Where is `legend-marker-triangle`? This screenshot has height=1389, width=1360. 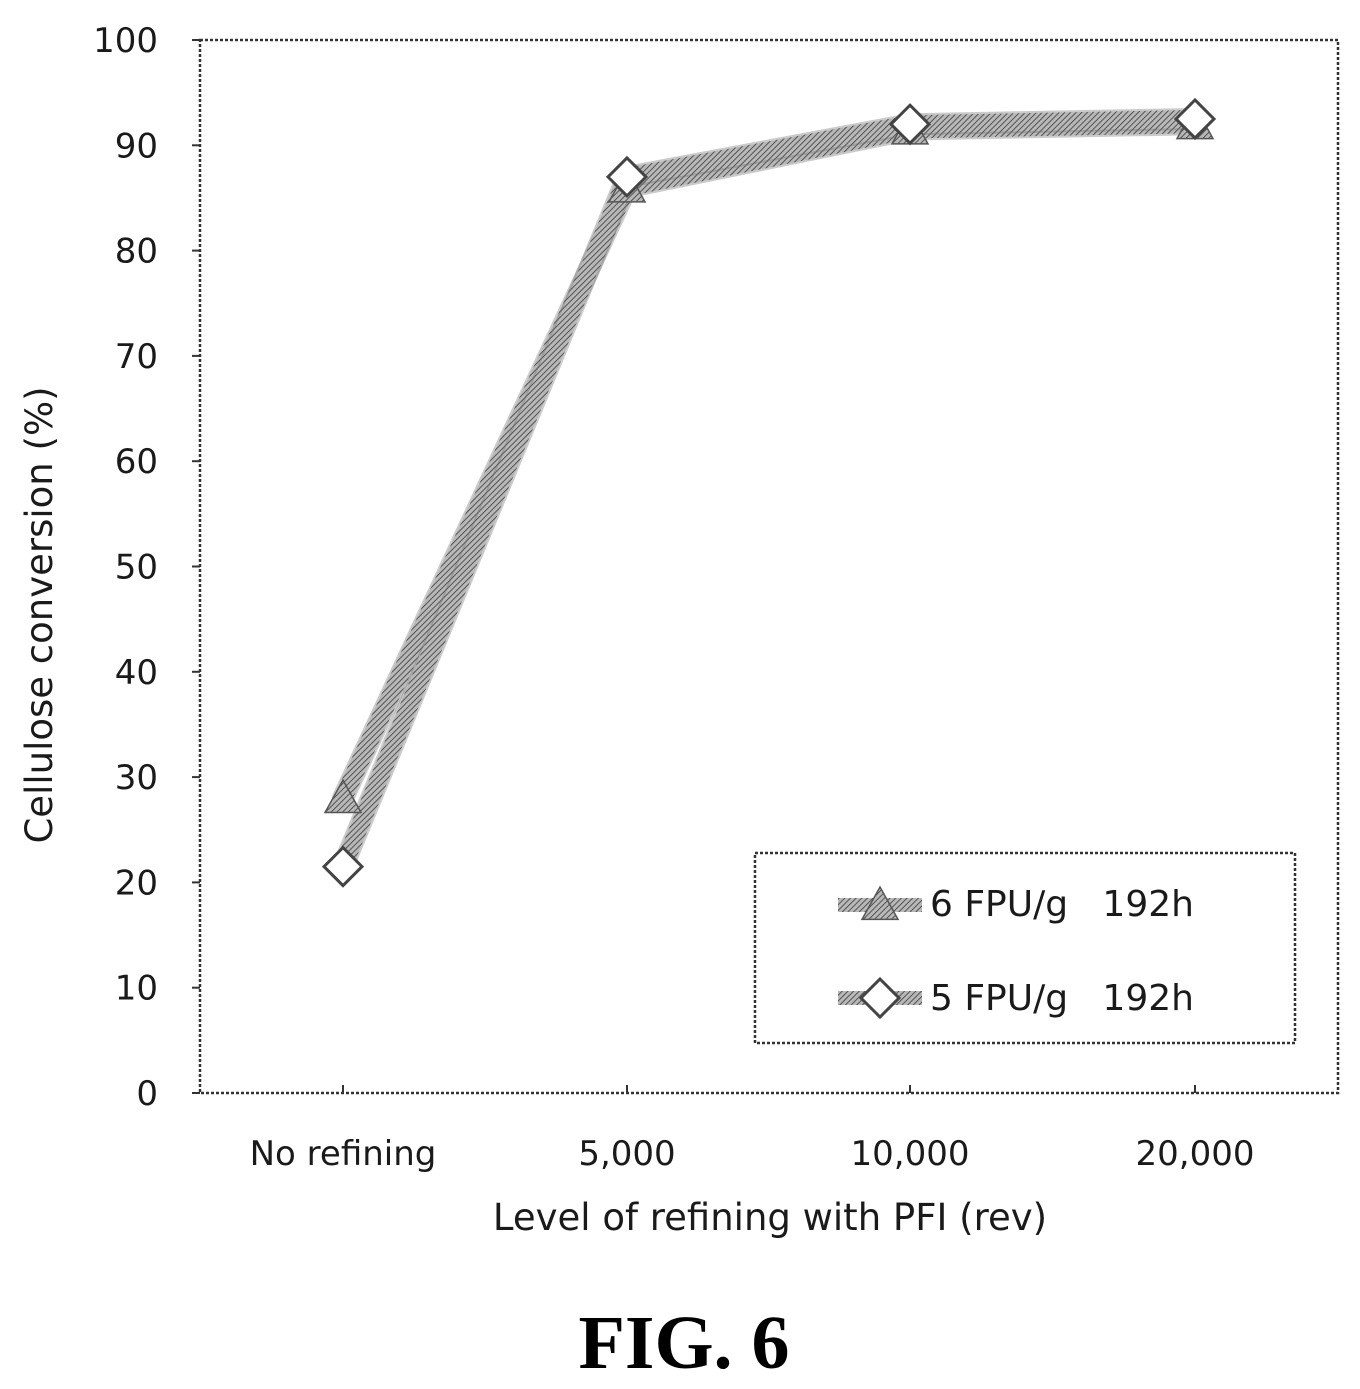 legend-marker-triangle is located at coordinates (880, 903).